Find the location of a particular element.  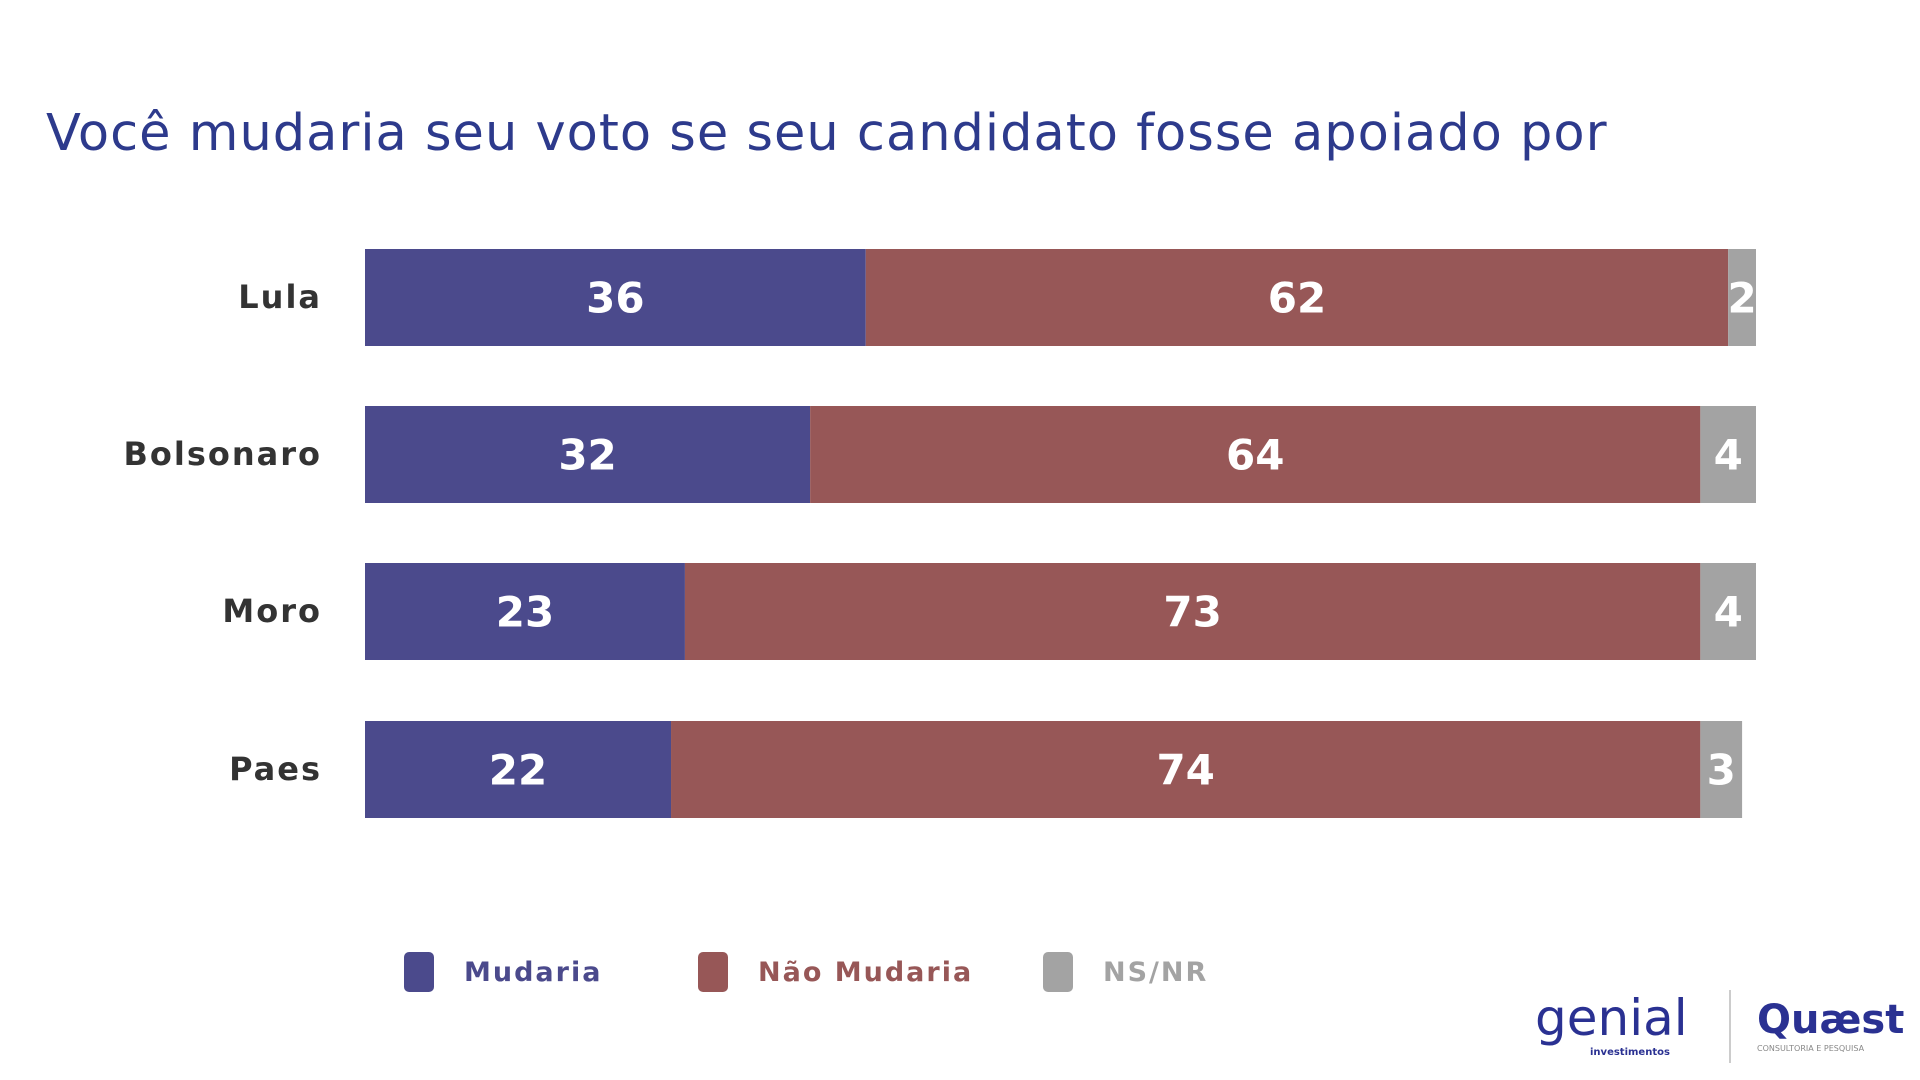

data-label: 32 is located at coordinates (587, 455).